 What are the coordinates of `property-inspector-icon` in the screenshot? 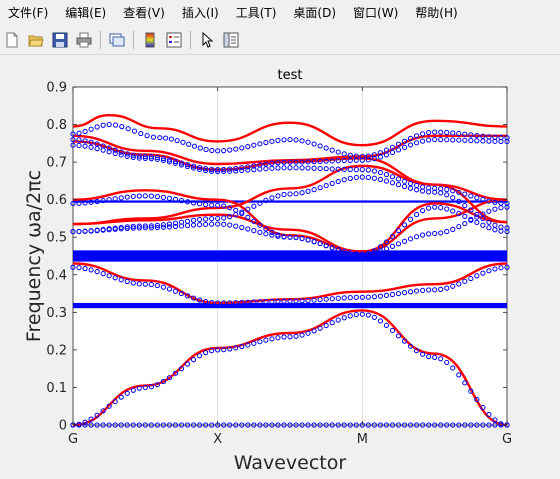 It's located at (231, 40).